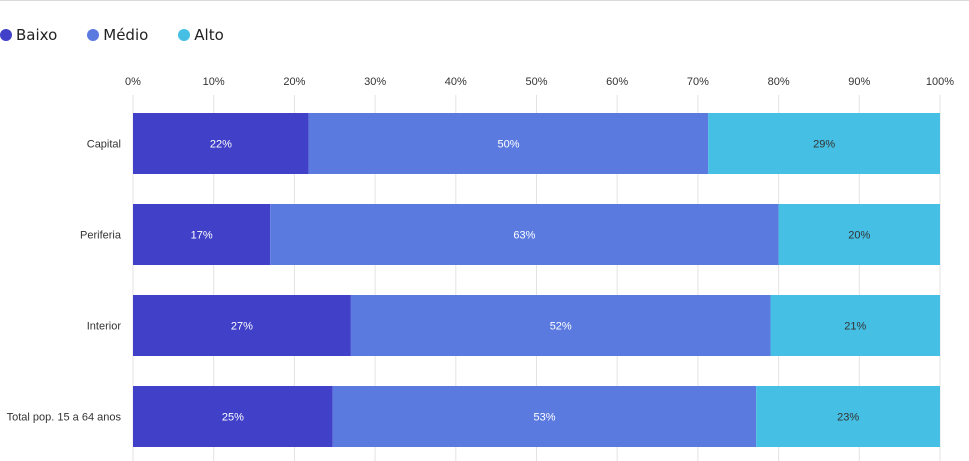  What do you see at coordinates (37, 35) in the screenshot?
I see `legend-label: Baixo` at bounding box center [37, 35].